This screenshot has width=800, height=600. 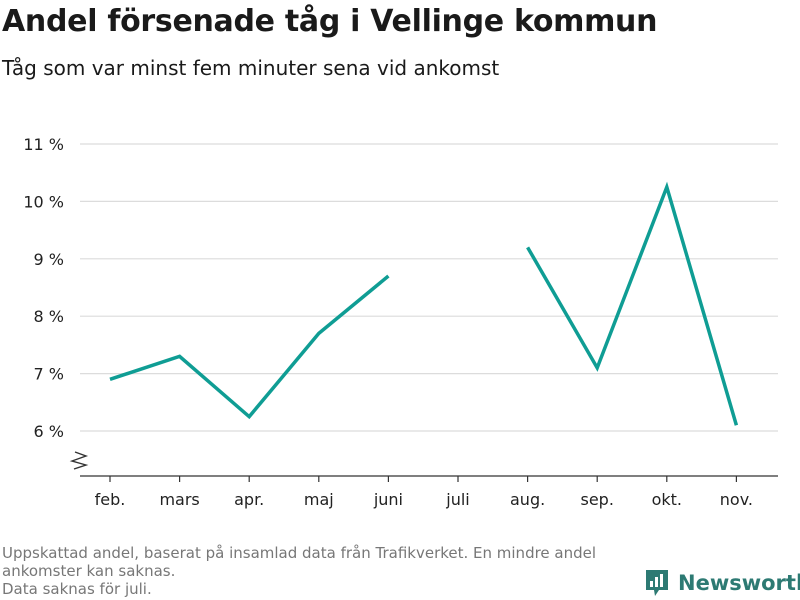 I want to click on x-tick-label: mars, so click(x=179, y=499).